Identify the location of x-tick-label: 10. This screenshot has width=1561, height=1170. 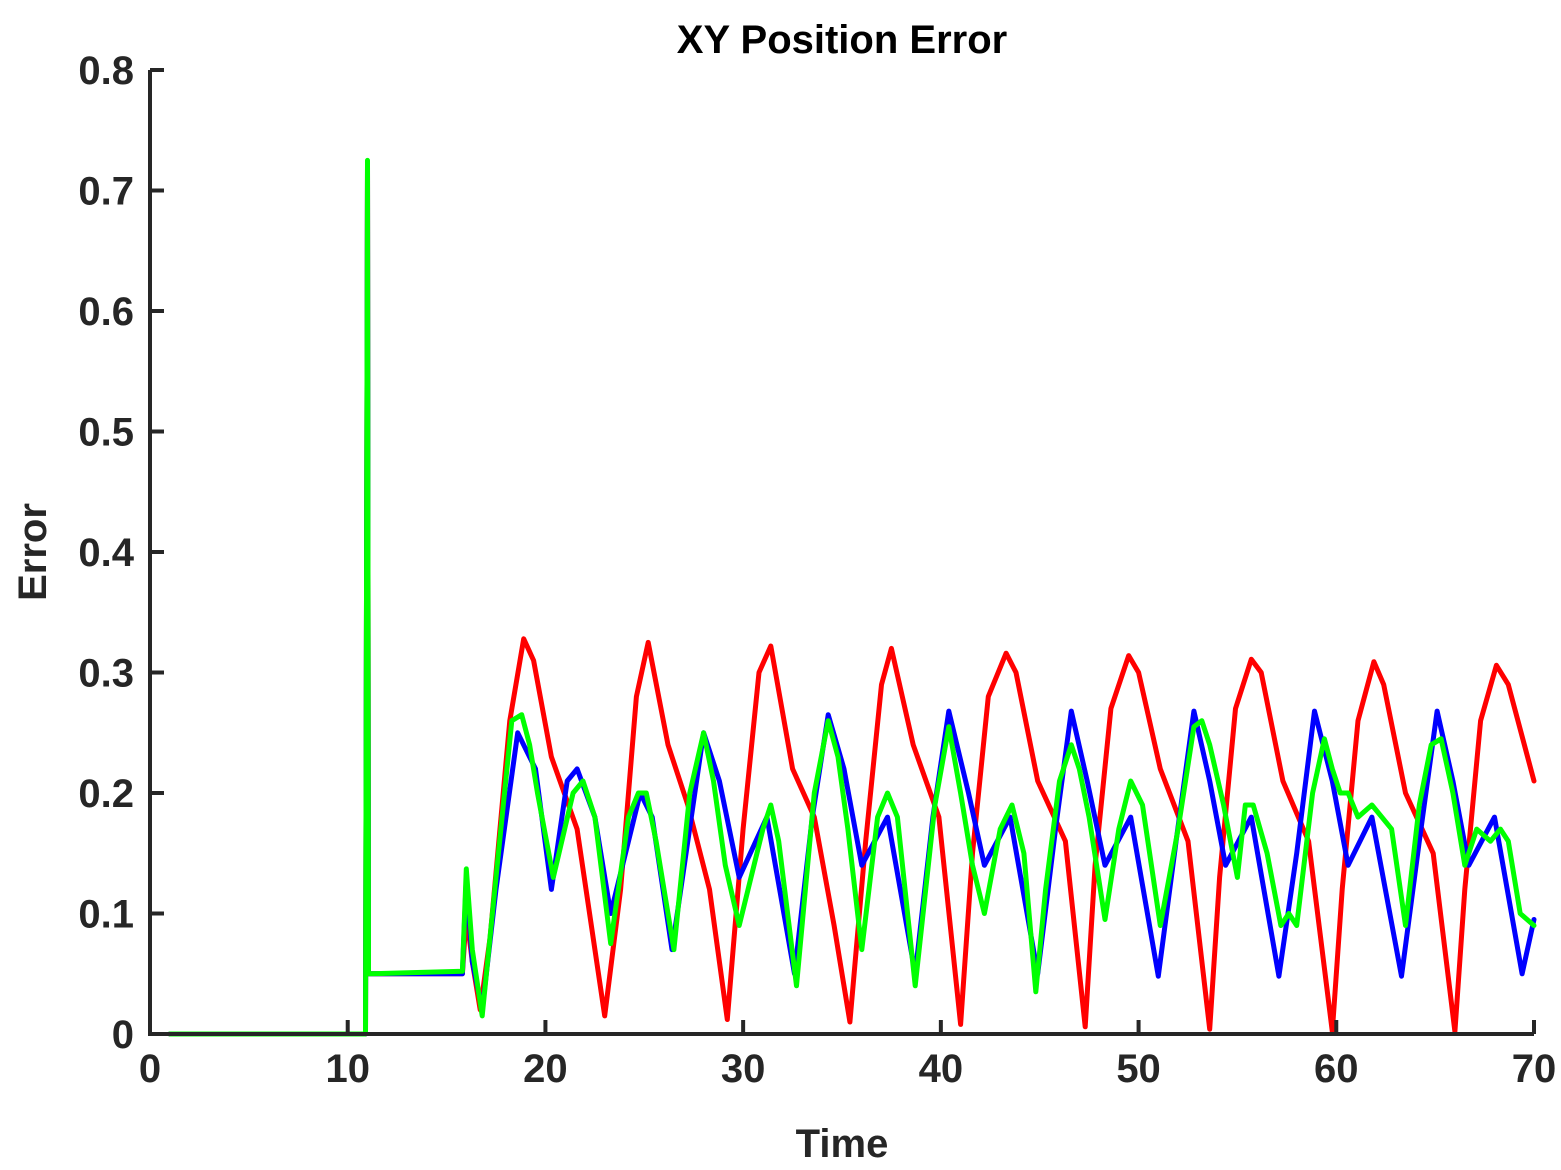
(347, 1069).